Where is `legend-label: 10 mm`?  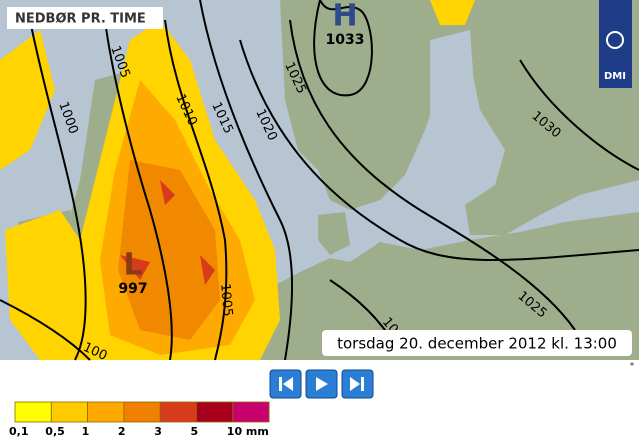 legend-label: 10 mm is located at coordinates (248, 431).